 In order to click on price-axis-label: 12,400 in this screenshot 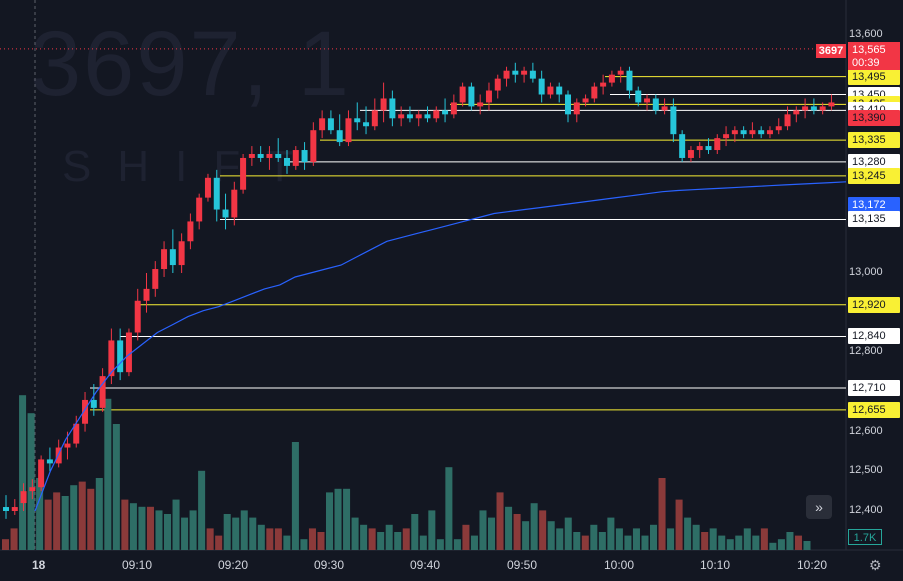, I will do `click(866, 510)`.